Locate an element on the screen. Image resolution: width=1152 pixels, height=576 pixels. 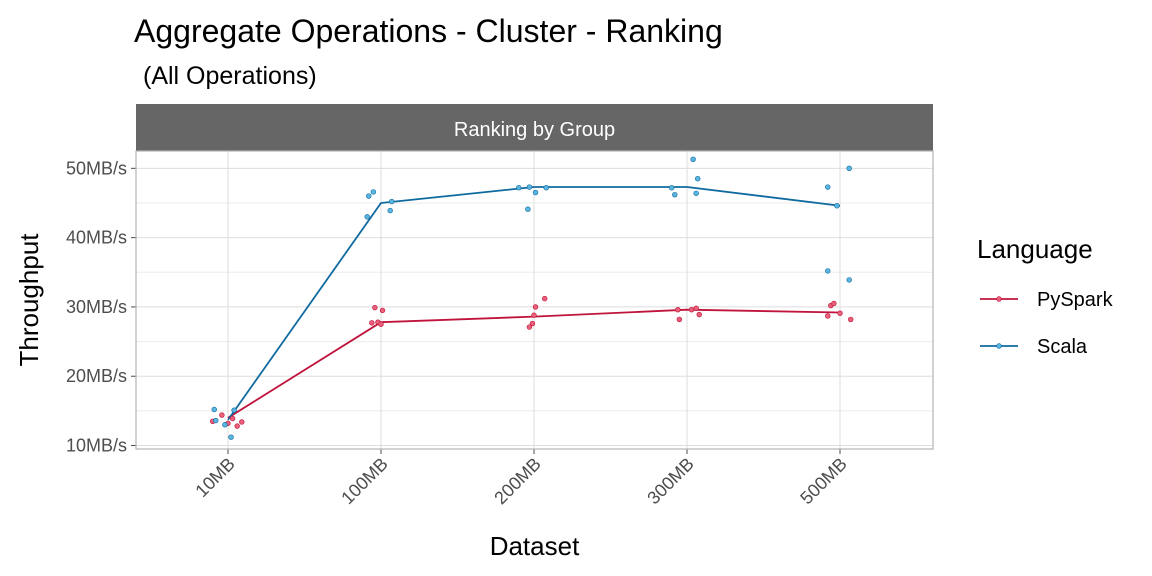
legend-title: Language is located at coordinates (1035, 249).